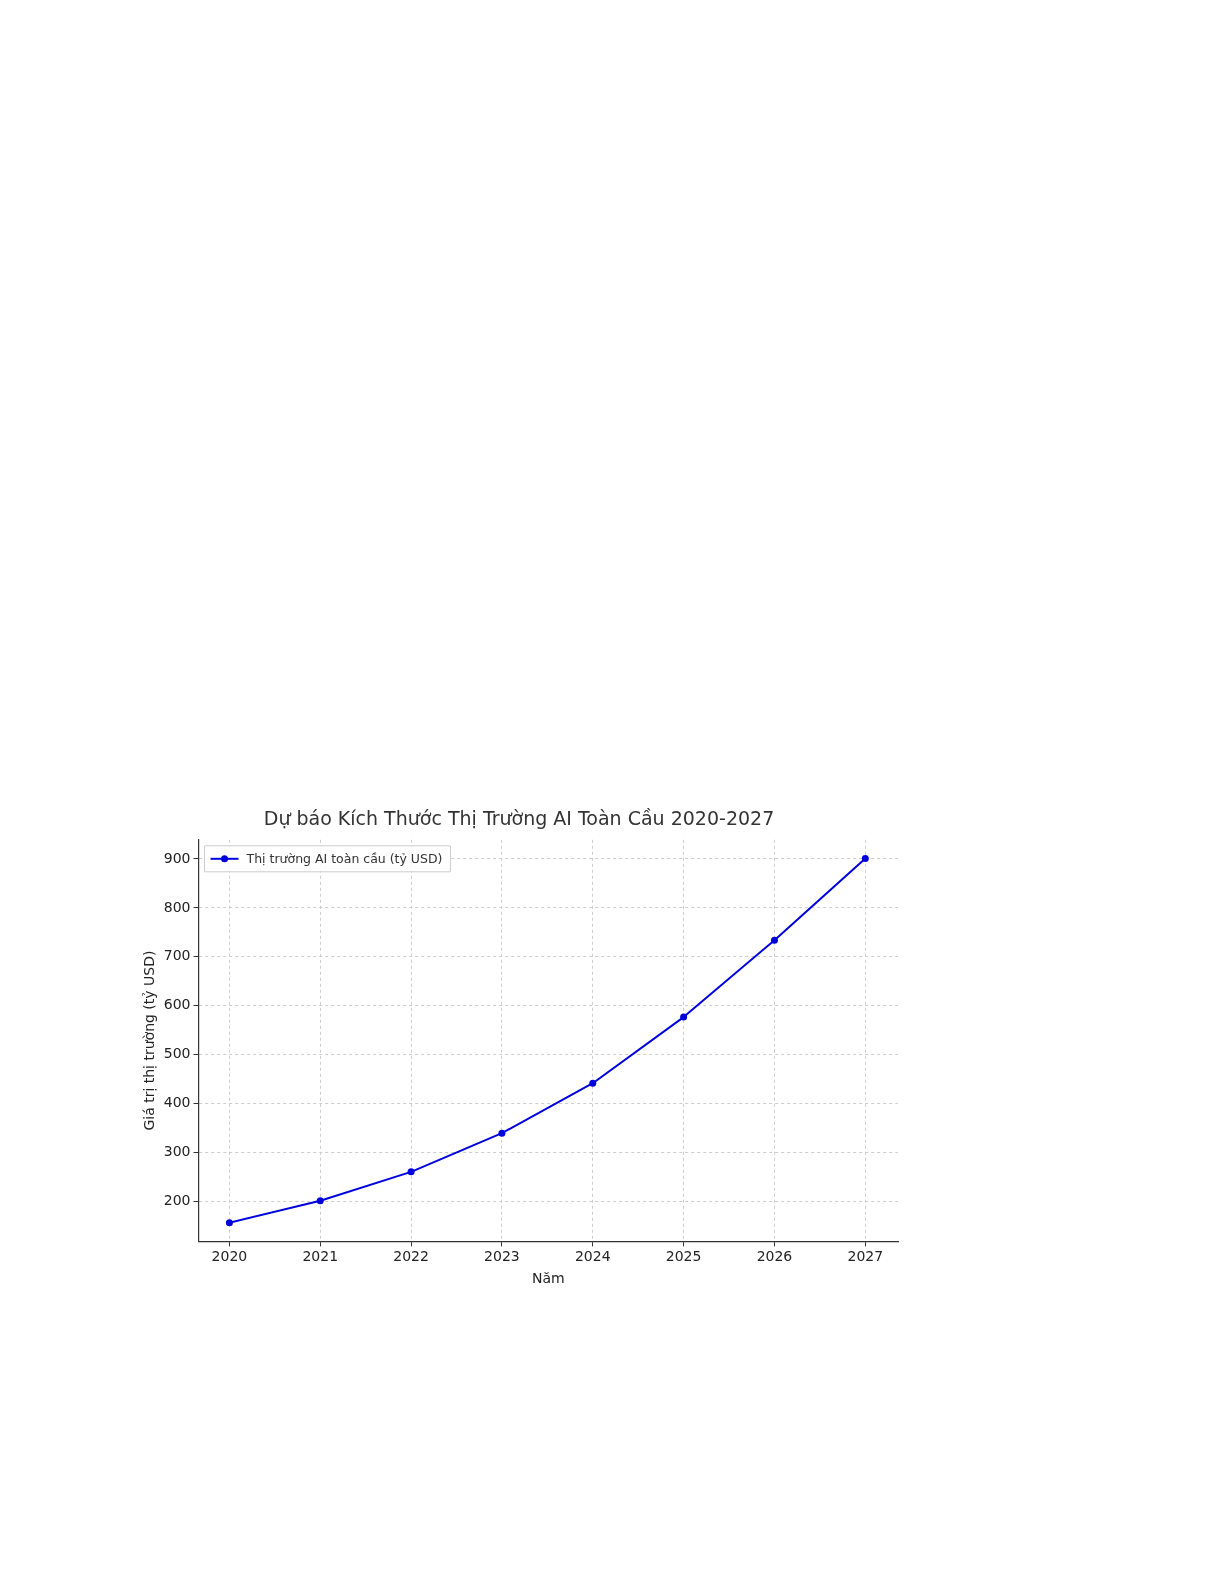 This screenshot has width=1225, height=1585. I want to click on x-tick-label: 2020, so click(229, 1256).